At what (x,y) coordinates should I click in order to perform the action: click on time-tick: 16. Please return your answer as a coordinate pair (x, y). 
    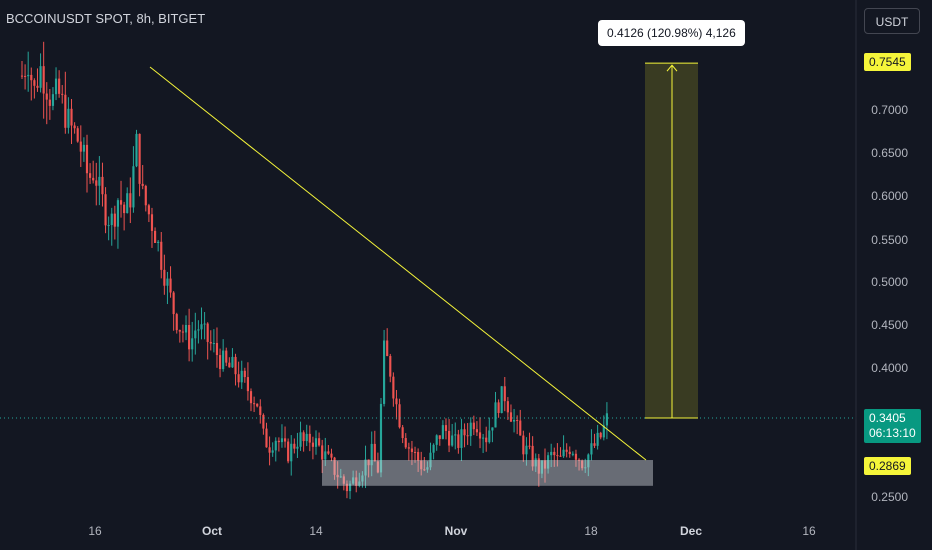
    Looking at the image, I should click on (95, 531).